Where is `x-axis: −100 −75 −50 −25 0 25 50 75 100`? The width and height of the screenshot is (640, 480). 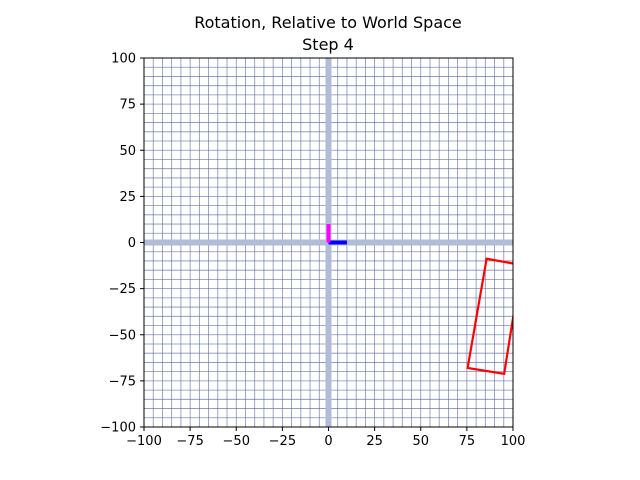
x-axis: −100 −75 −50 −25 0 25 50 75 100 is located at coordinates (325, 438).